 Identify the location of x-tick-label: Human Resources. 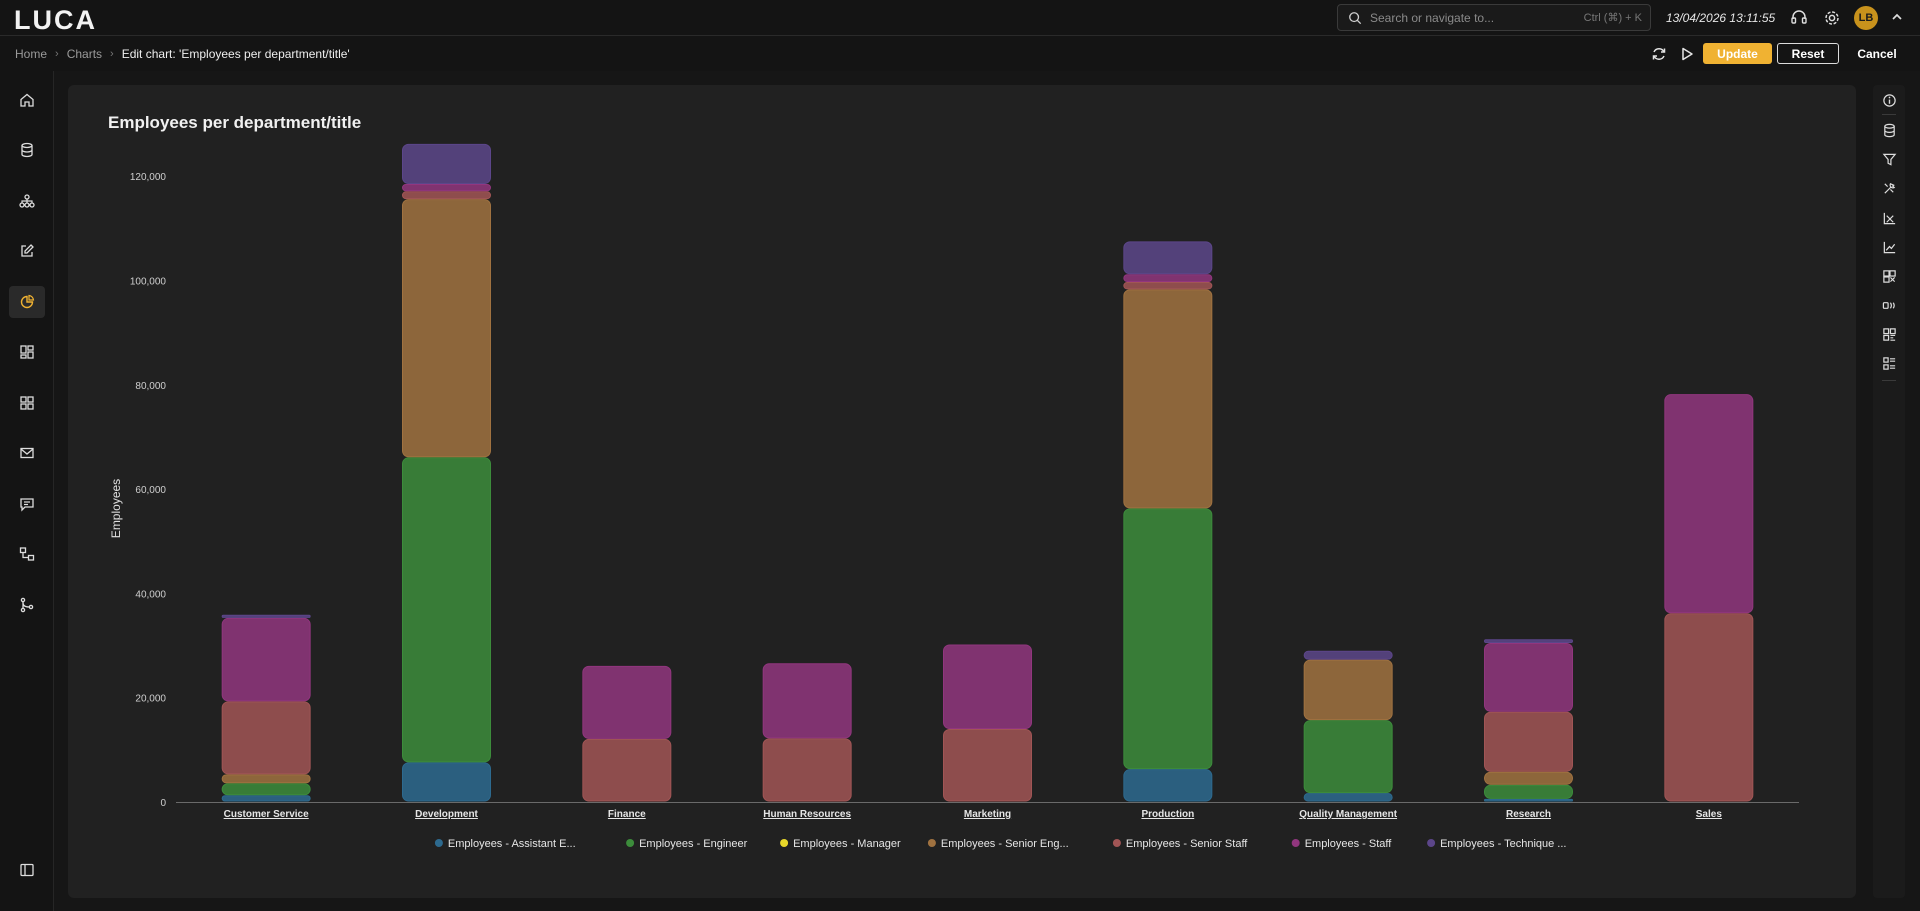
(807, 814).